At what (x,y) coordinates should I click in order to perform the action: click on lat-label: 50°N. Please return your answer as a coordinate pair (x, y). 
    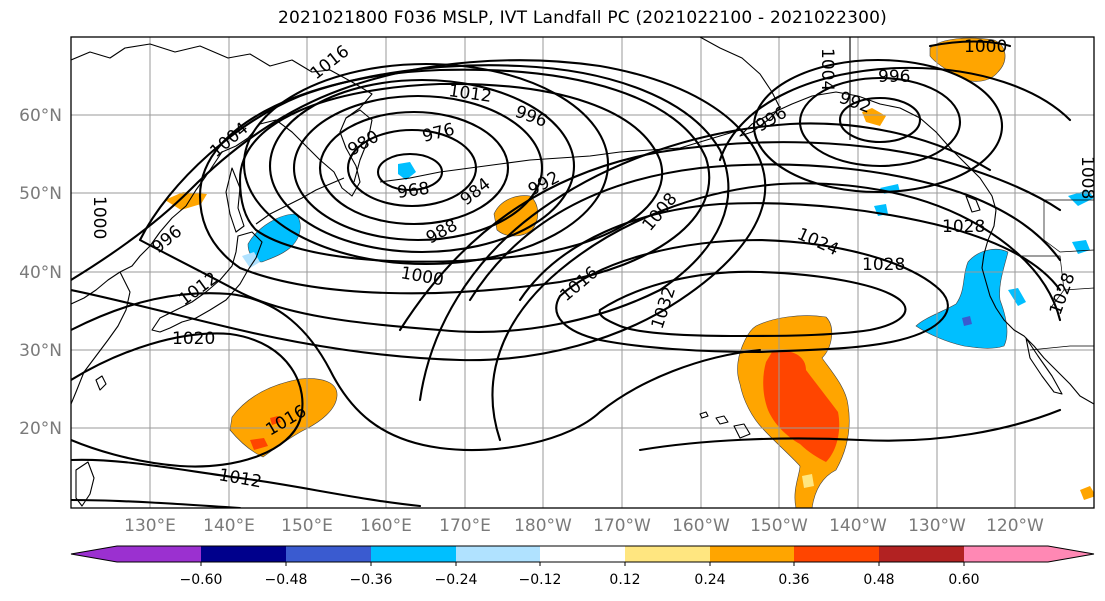
    Looking at the image, I should click on (40, 194).